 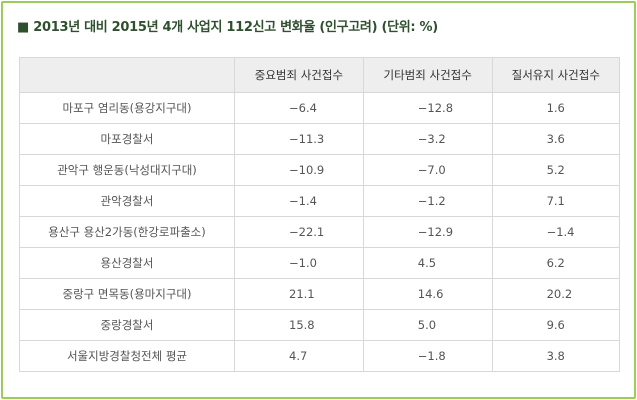 I want to click on value-cell: −11.3, so click(x=299, y=139).